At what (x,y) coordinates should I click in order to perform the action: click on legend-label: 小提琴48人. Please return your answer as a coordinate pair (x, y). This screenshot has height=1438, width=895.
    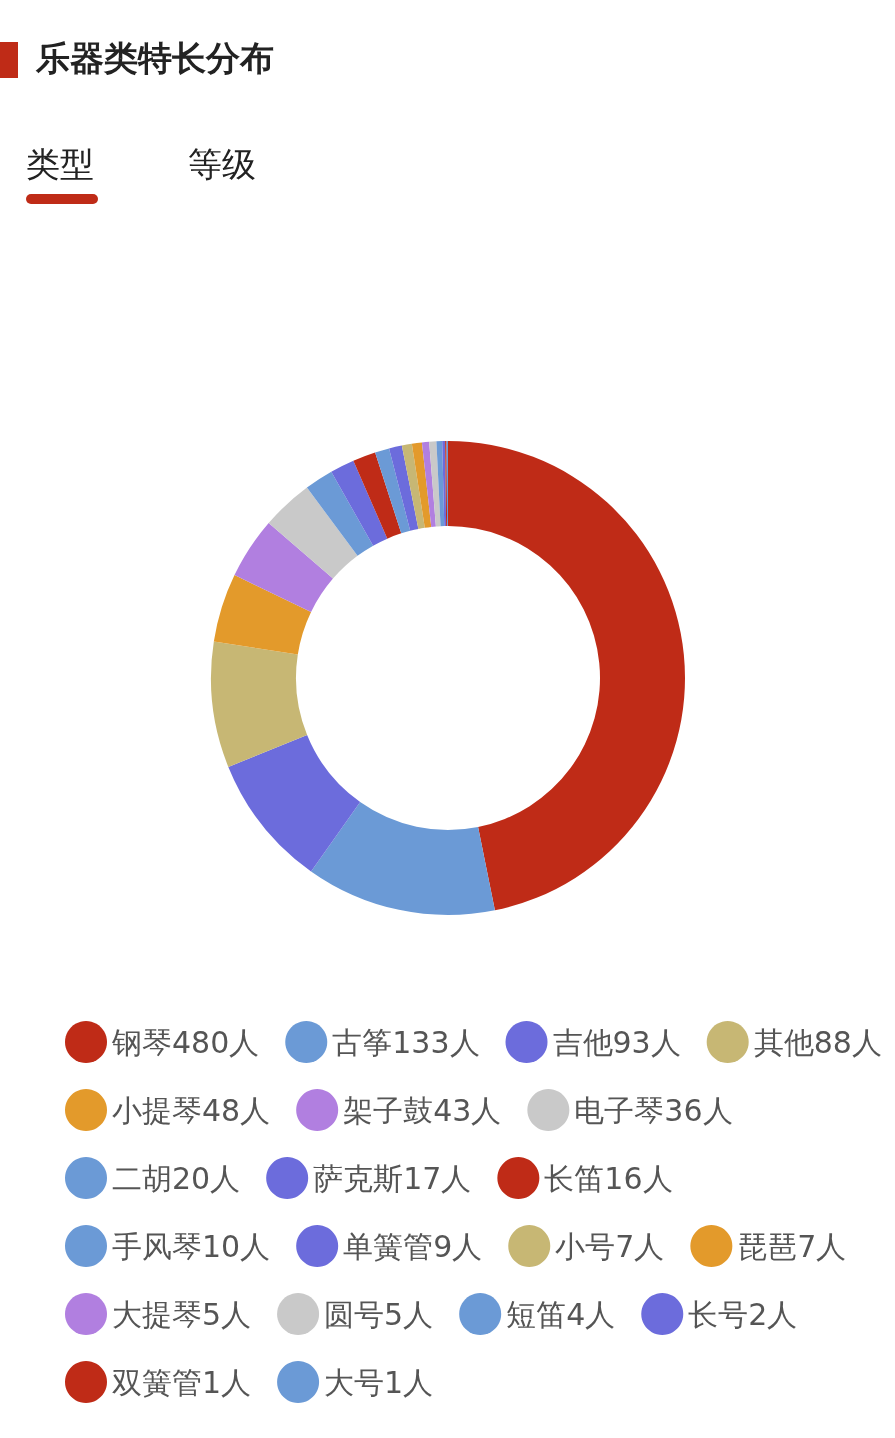
    Looking at the image, I should click on (191, 1110).